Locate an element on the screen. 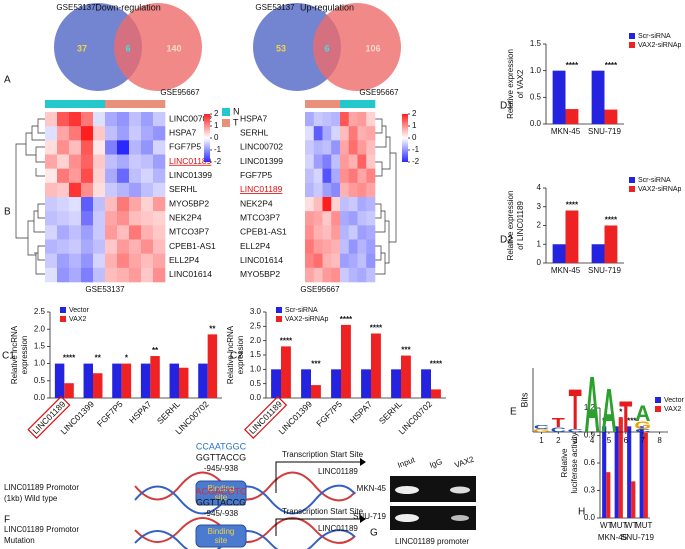  logo-letter: C is located at coordinates (642, 430).